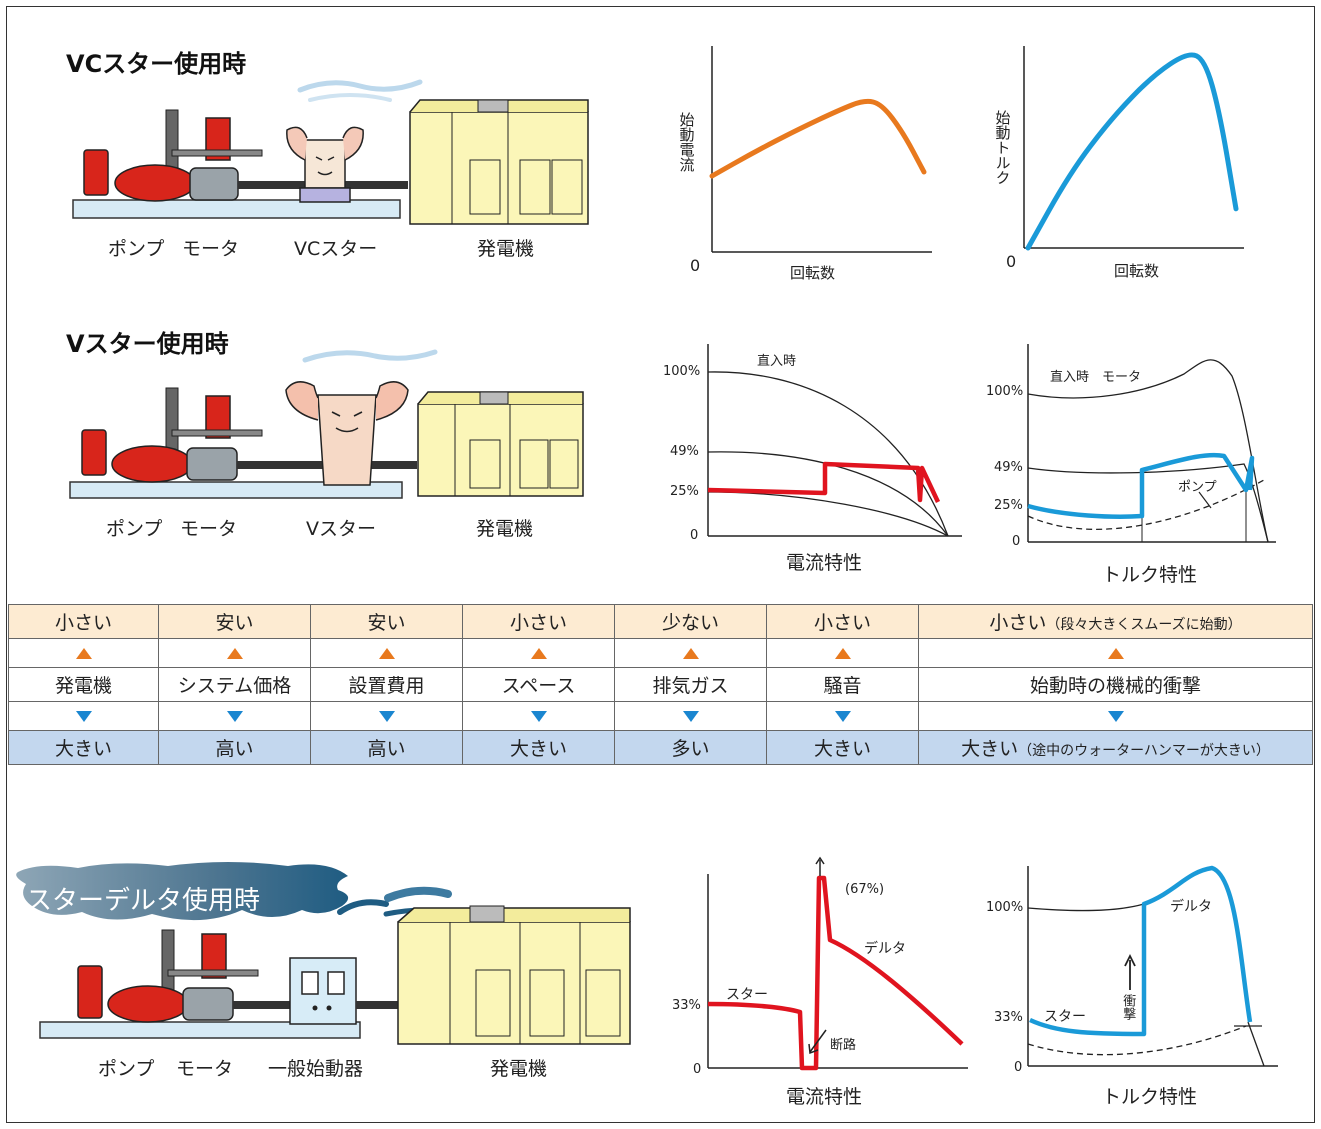 Image resolution: width=1321 pixels, height=1129 pixels. What do you see at coordinates (824, 561) in the screenshot?
I see `v-current-caption: 電流特性` at bounding box center [824, 561].